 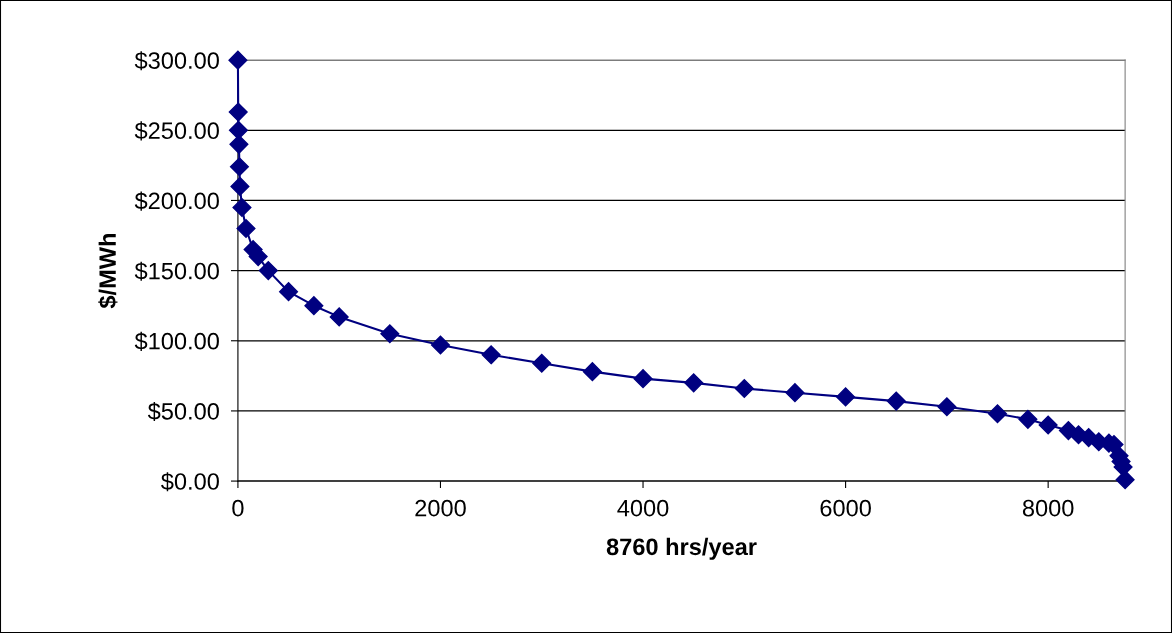 What do you see at coordinates (643, 508) in the screenshot?
I see `x-tick-label: 4000` at bounding box center [643, 508].